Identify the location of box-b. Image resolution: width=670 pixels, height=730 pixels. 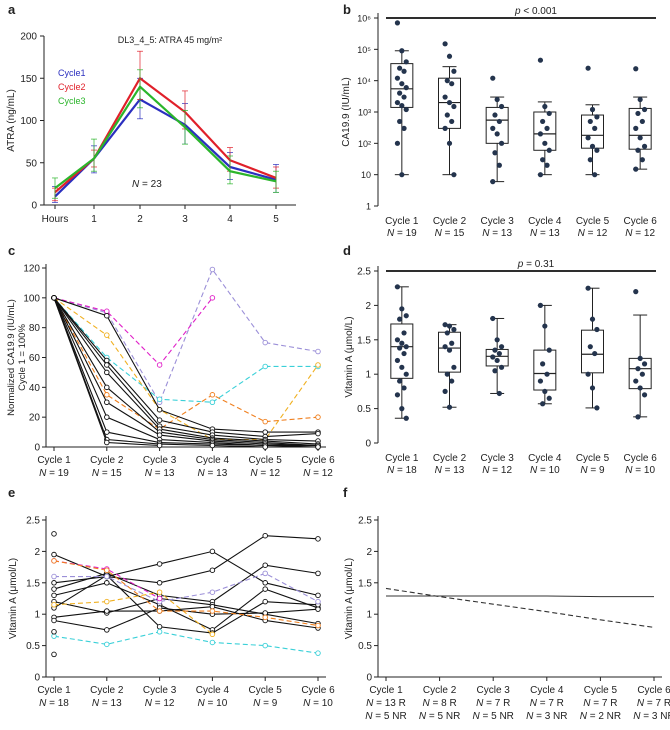
(592, 131).